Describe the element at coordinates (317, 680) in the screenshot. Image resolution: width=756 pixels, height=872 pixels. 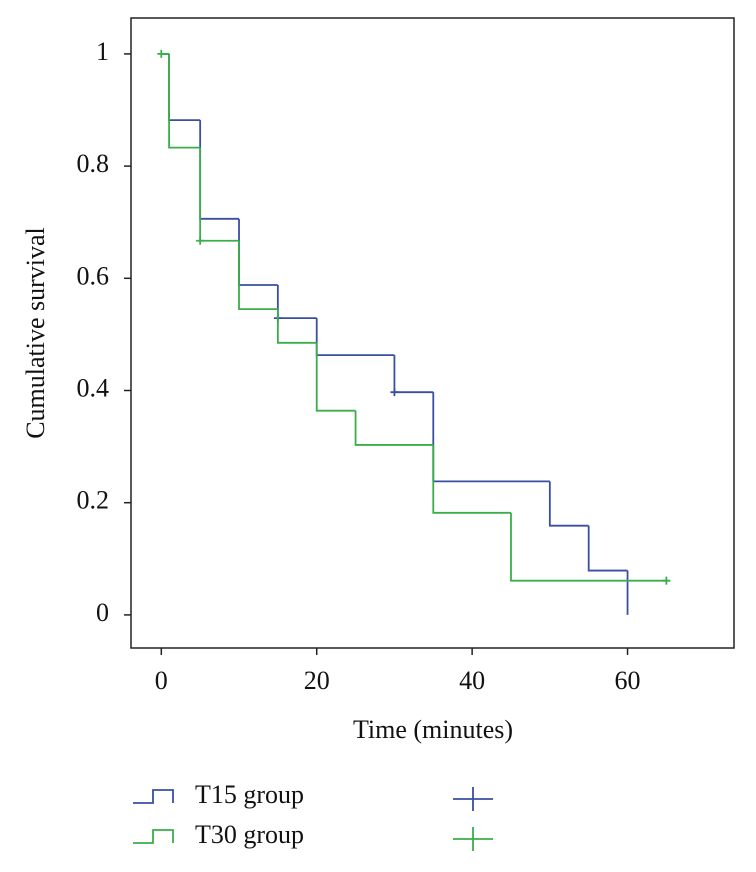
I see `x-tick-label: 20` at that location.